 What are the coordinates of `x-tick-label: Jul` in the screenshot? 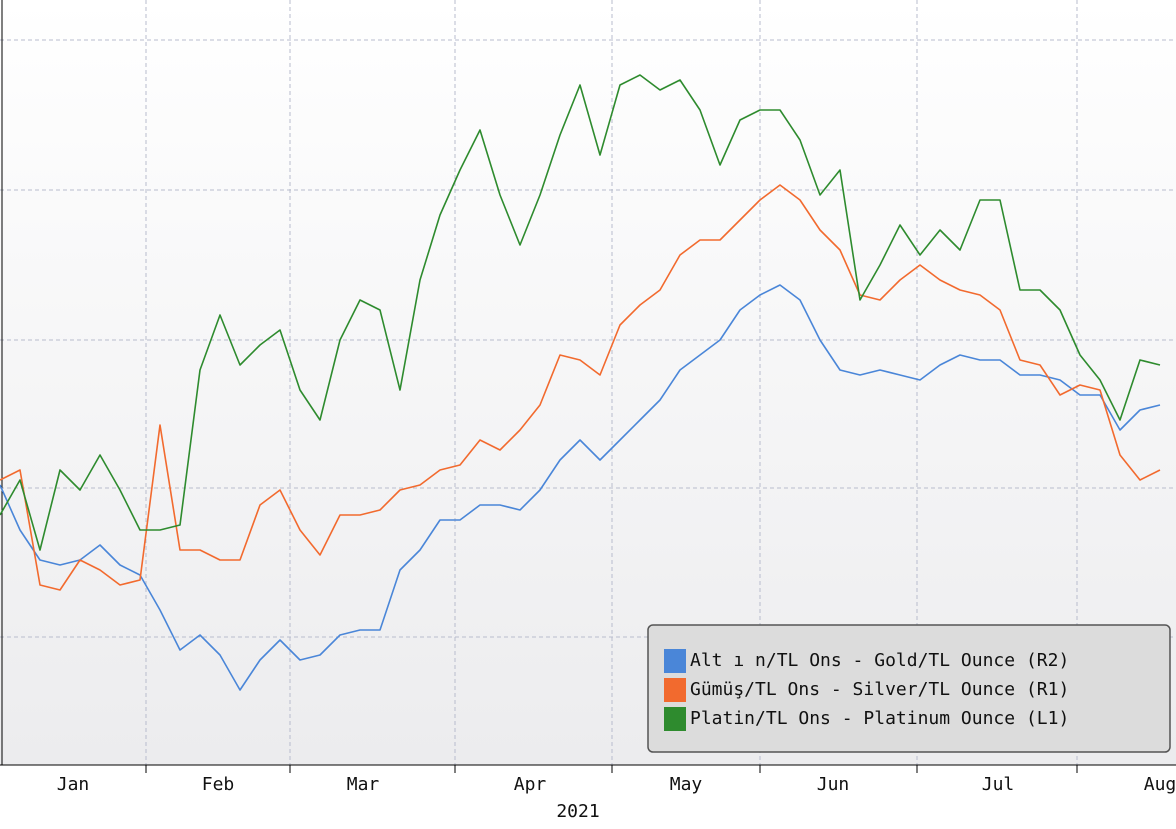 It's located at (998, 784).